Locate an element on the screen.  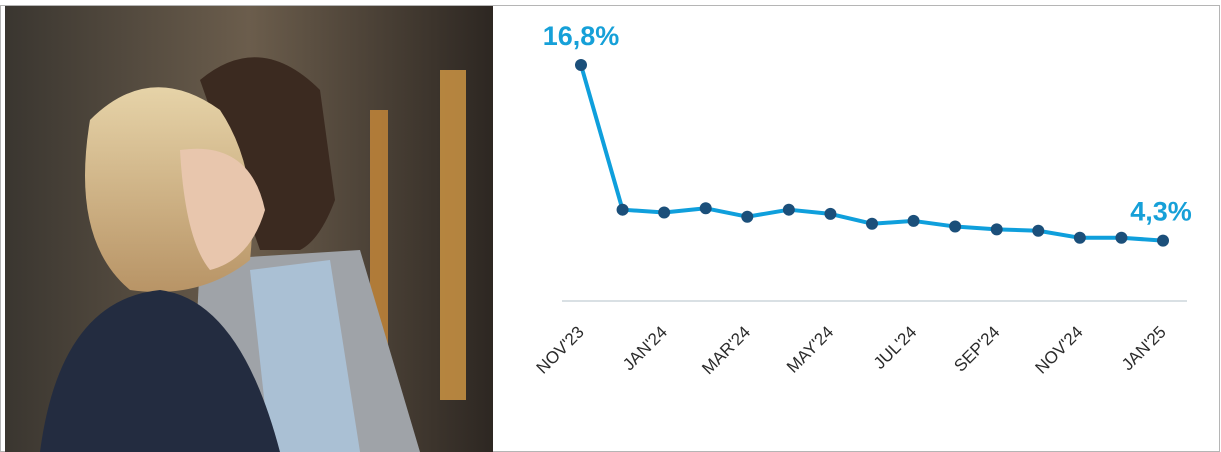
x-tick-label: MAY'24 is located at coordinates (810, 349).